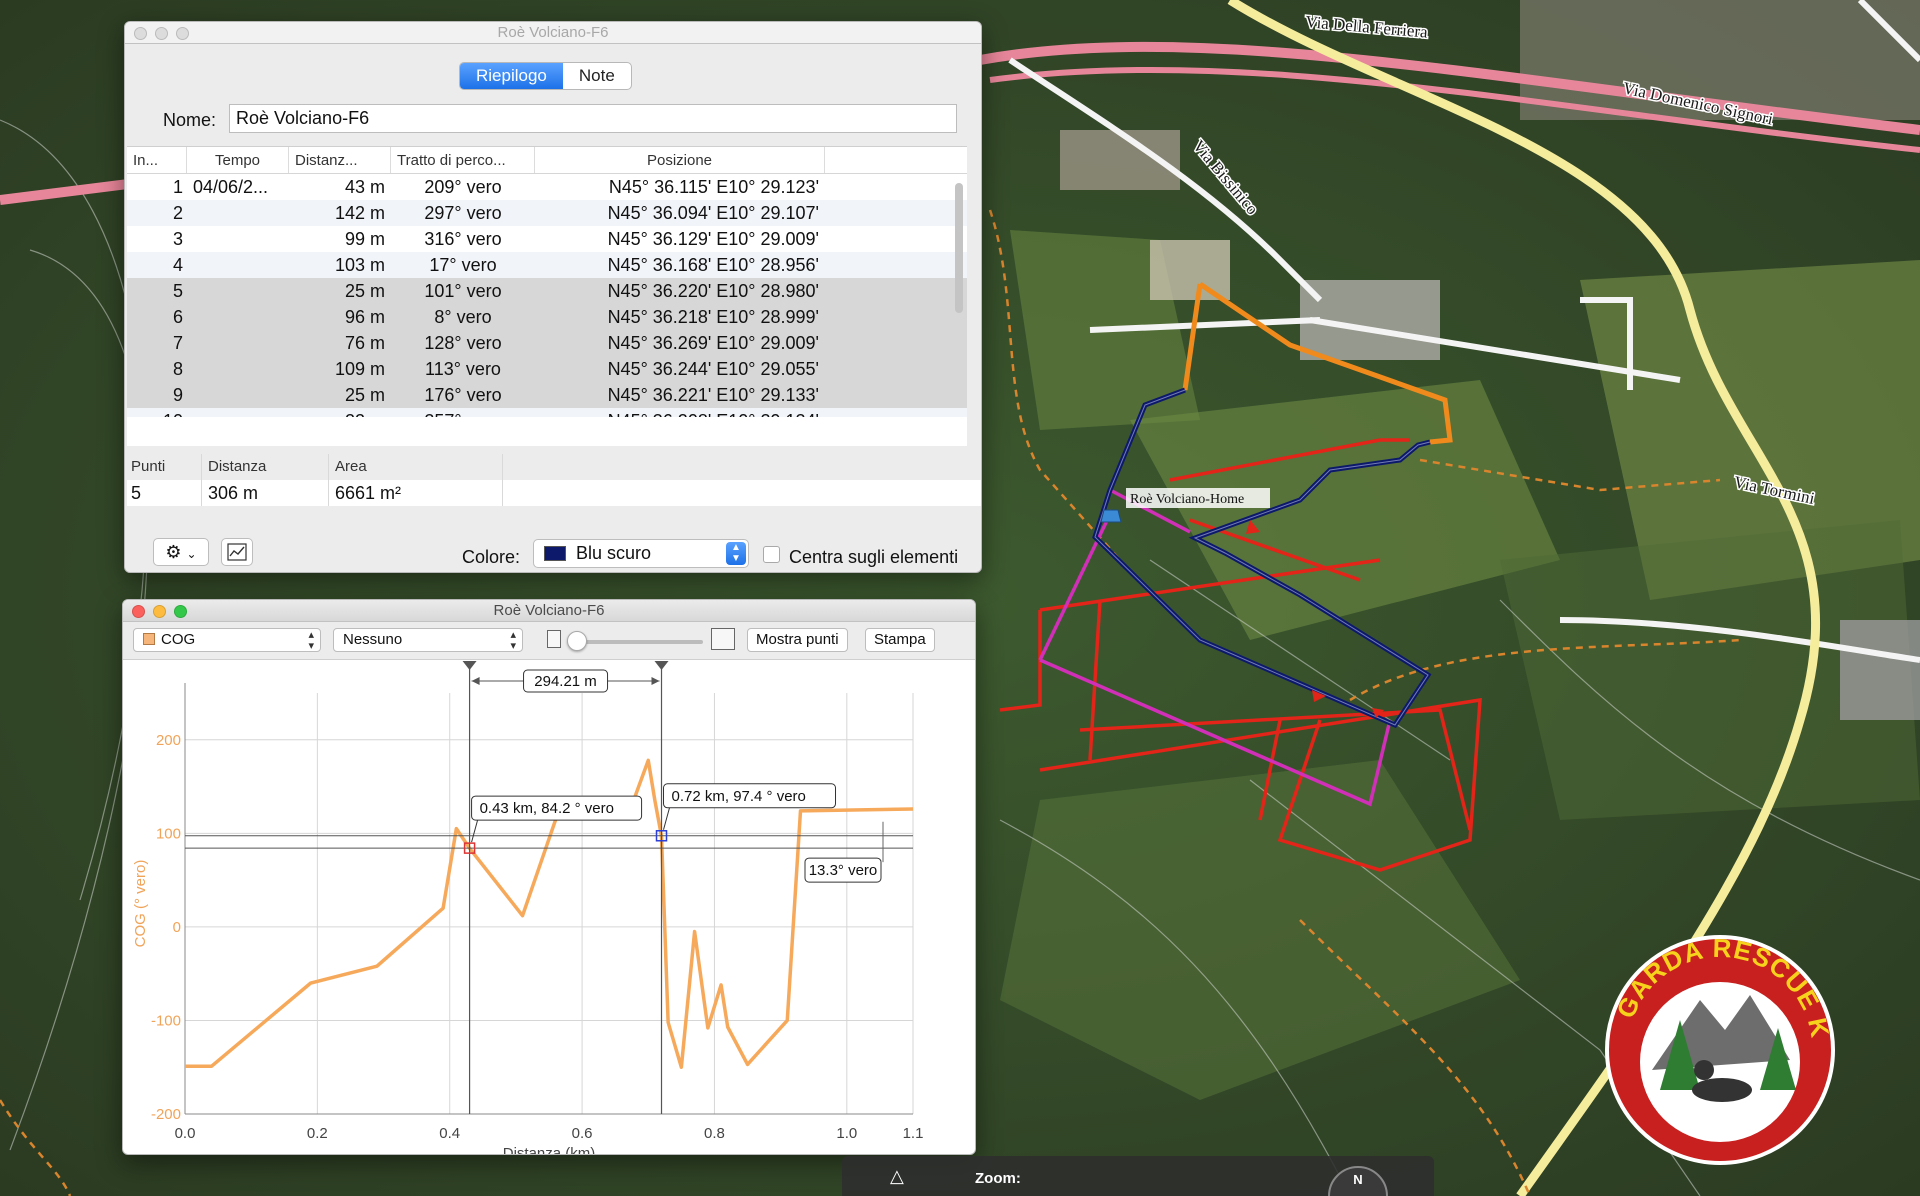 The height and width of the screenshot is (1196, 1920). Describe the element at coordinates (364, 187) in the screenshot. I see `row-distance: 43 m` at that location.